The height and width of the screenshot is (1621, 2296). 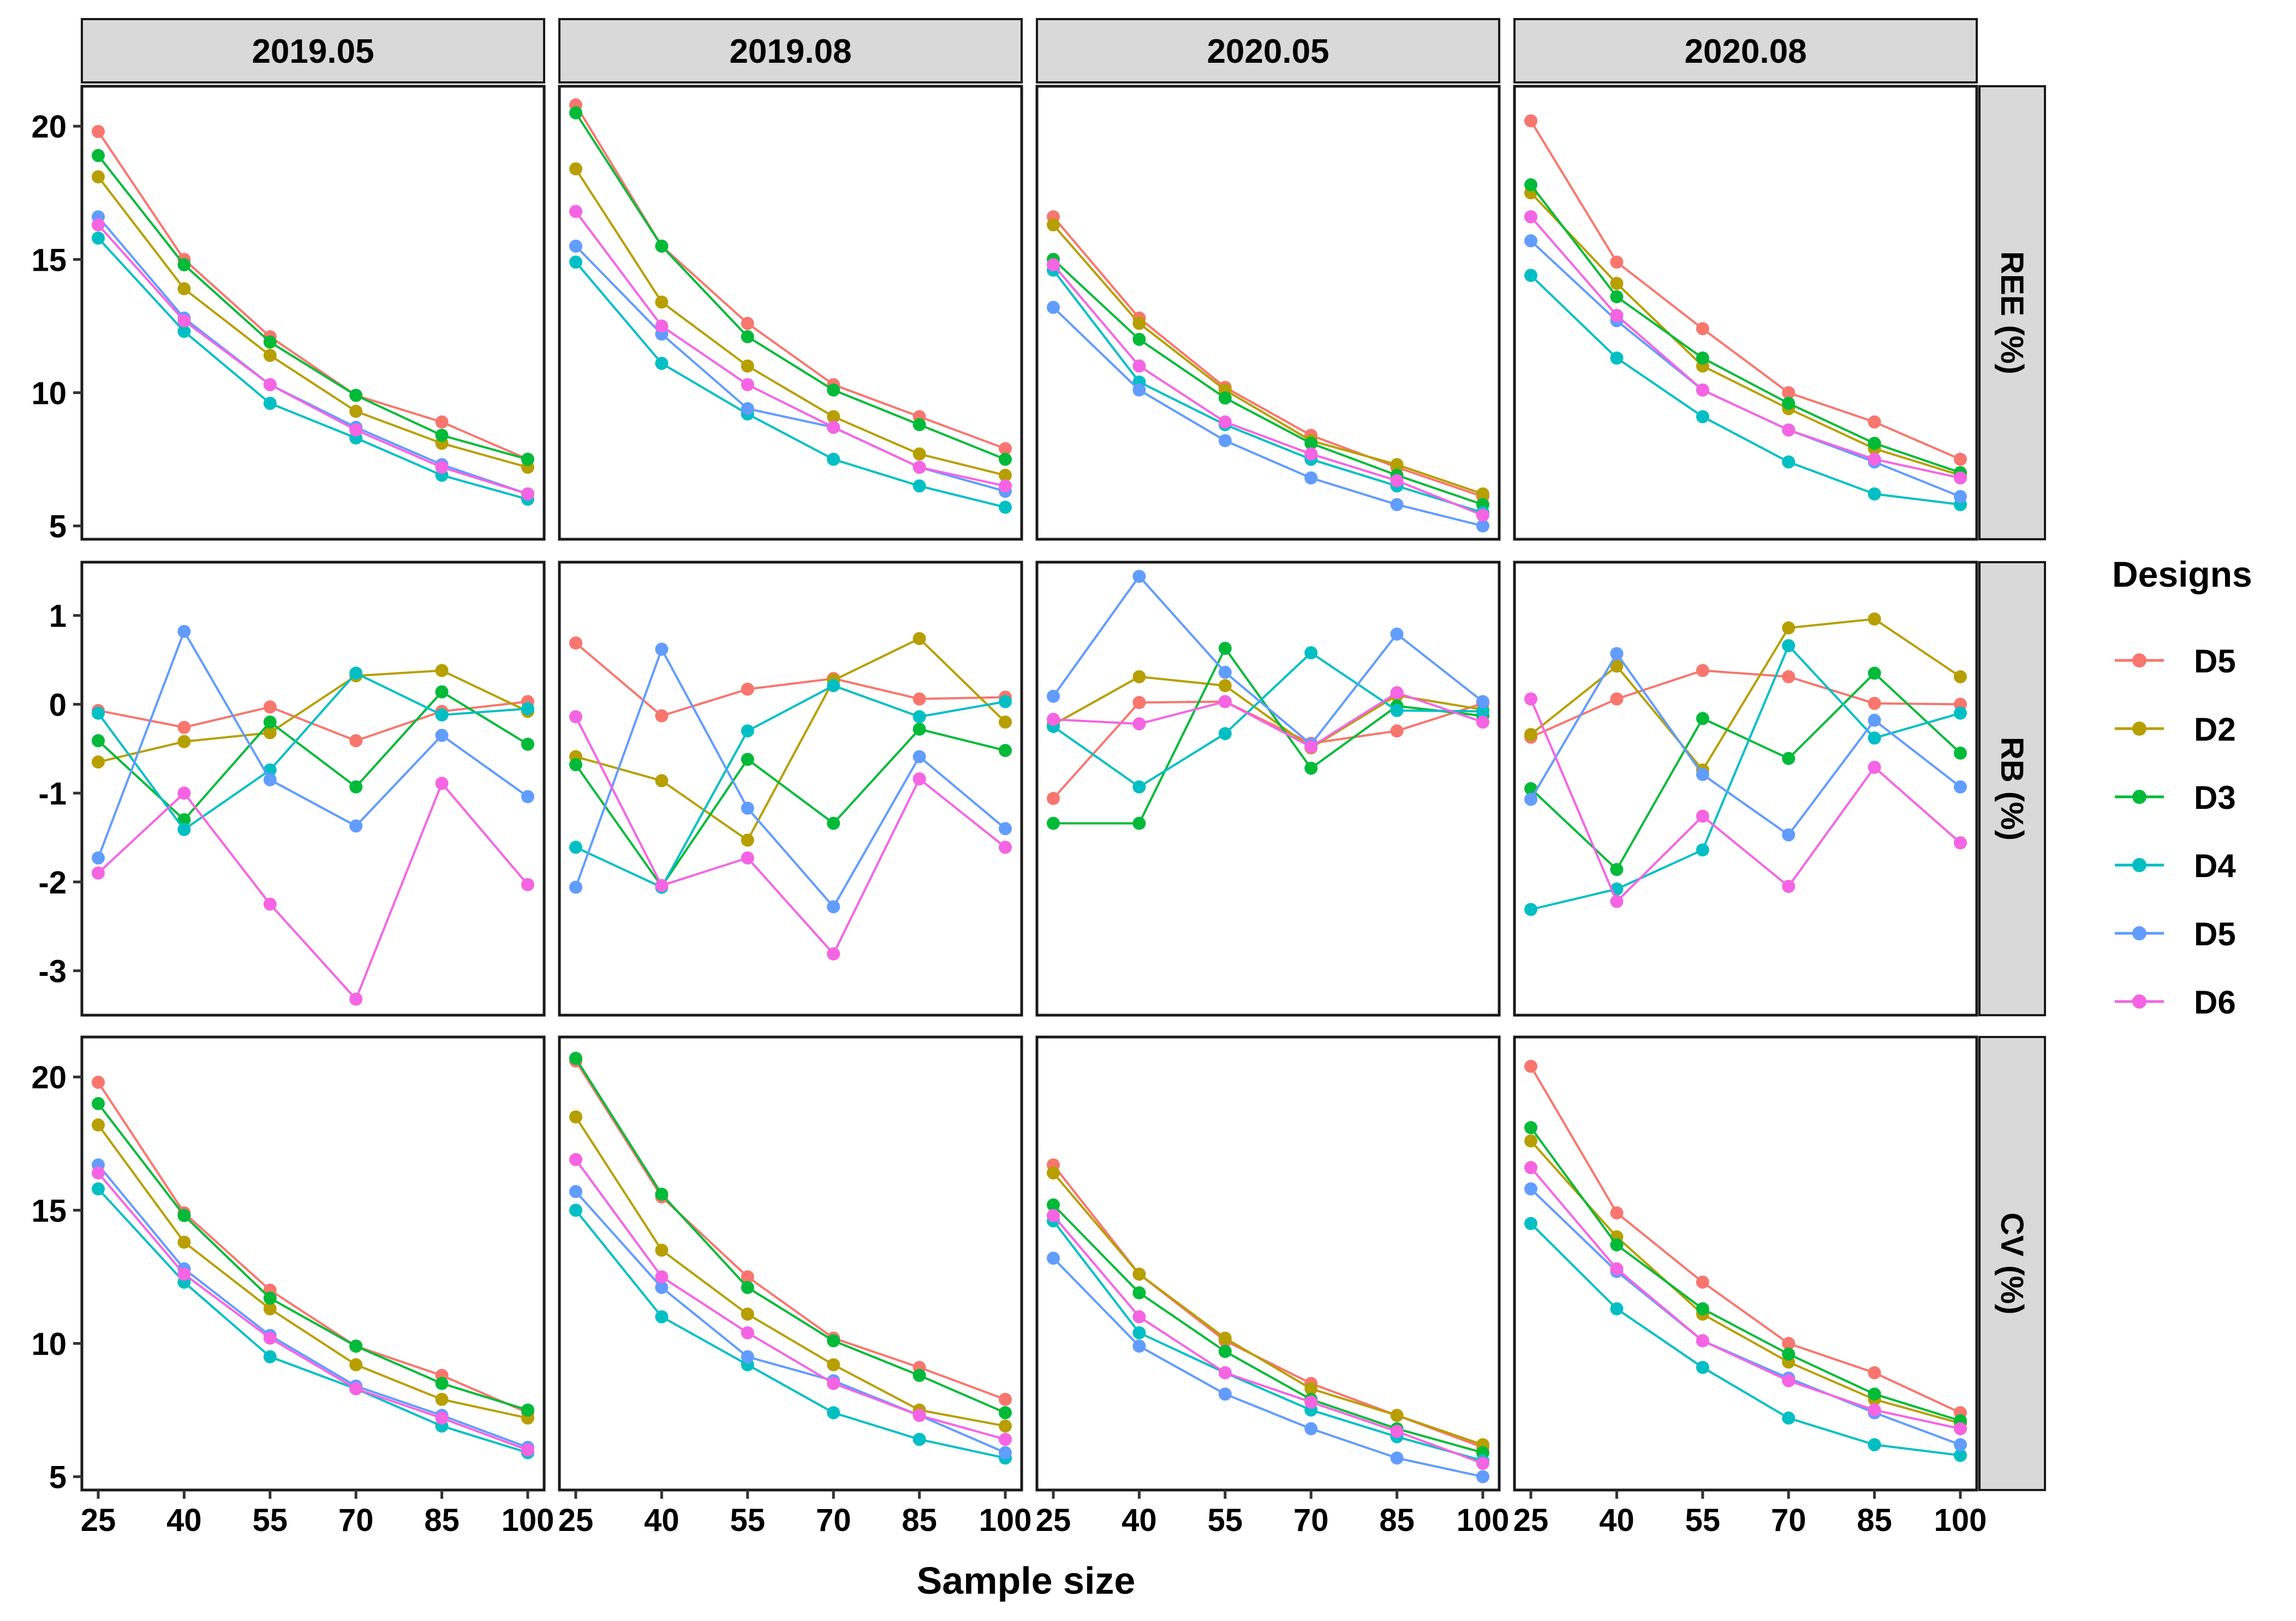 What do you see at coordinates (49, 127) in the screenshot?
I see `y-tick-label: 20` at bounding box center [49, 127].